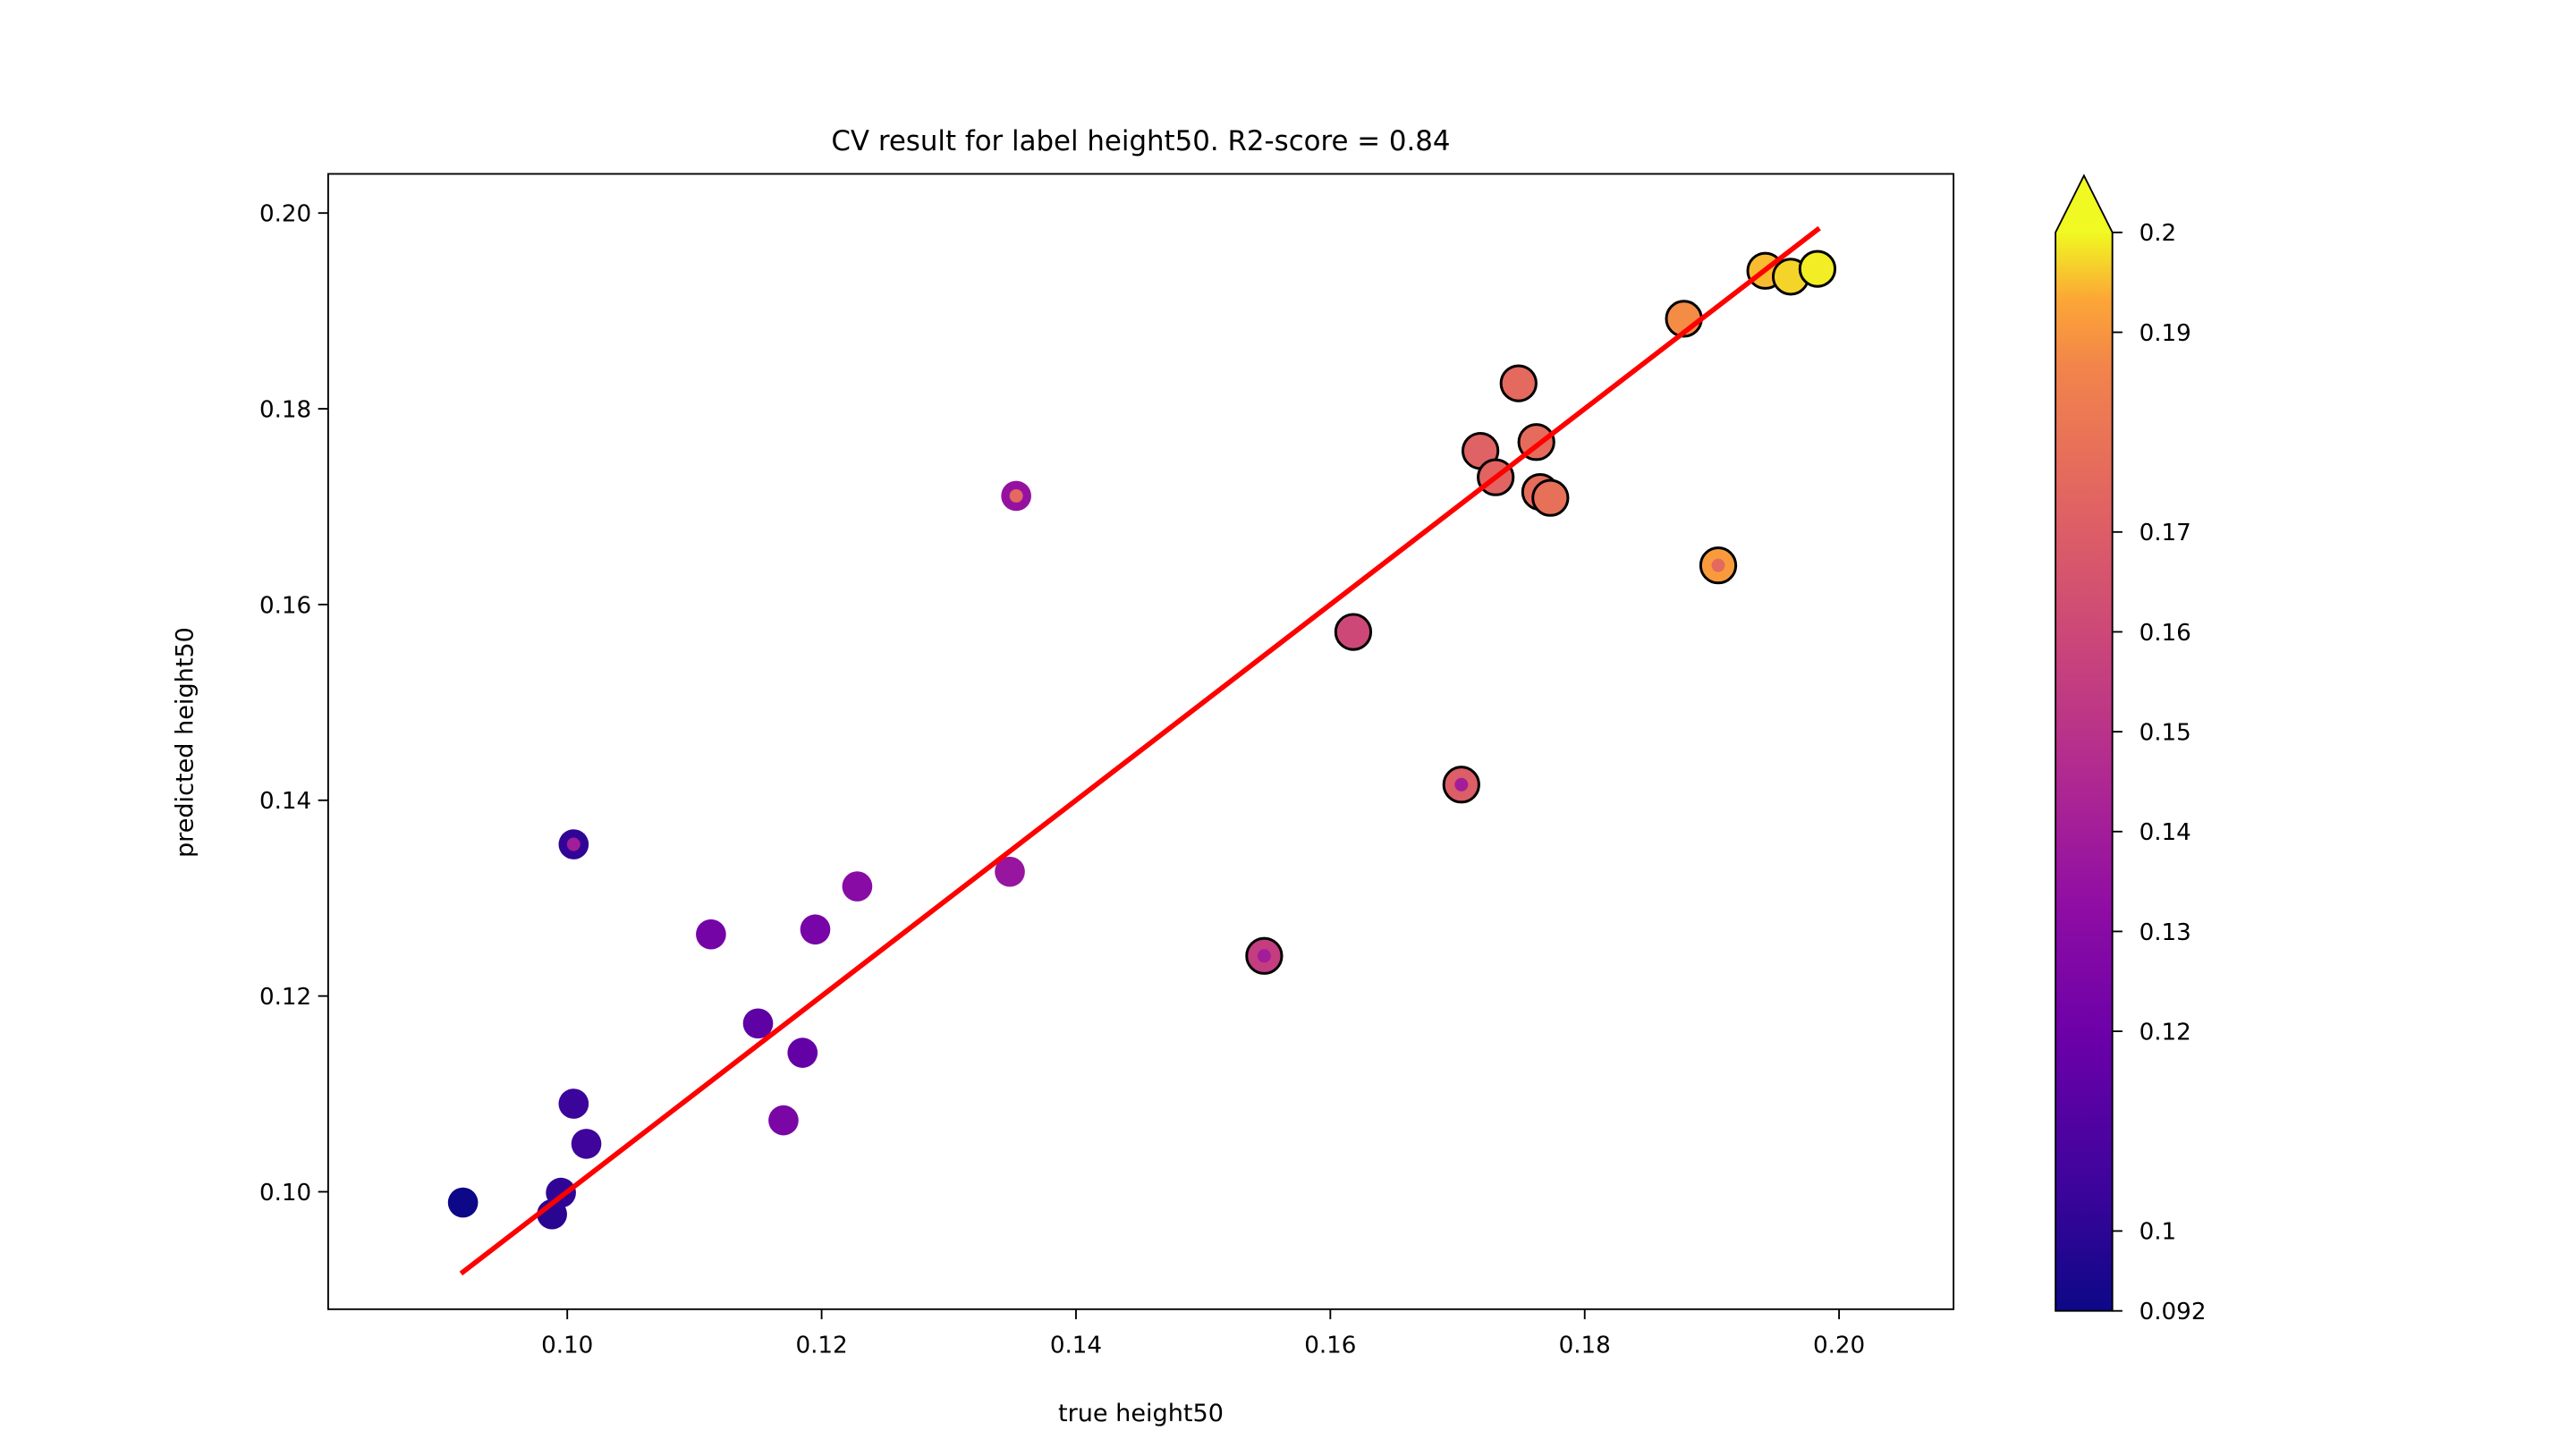 Image resolution: width=2576 pixels, height=1448 pixels. I want to click on x-tick-label: 0.12, so click(821, 1345).